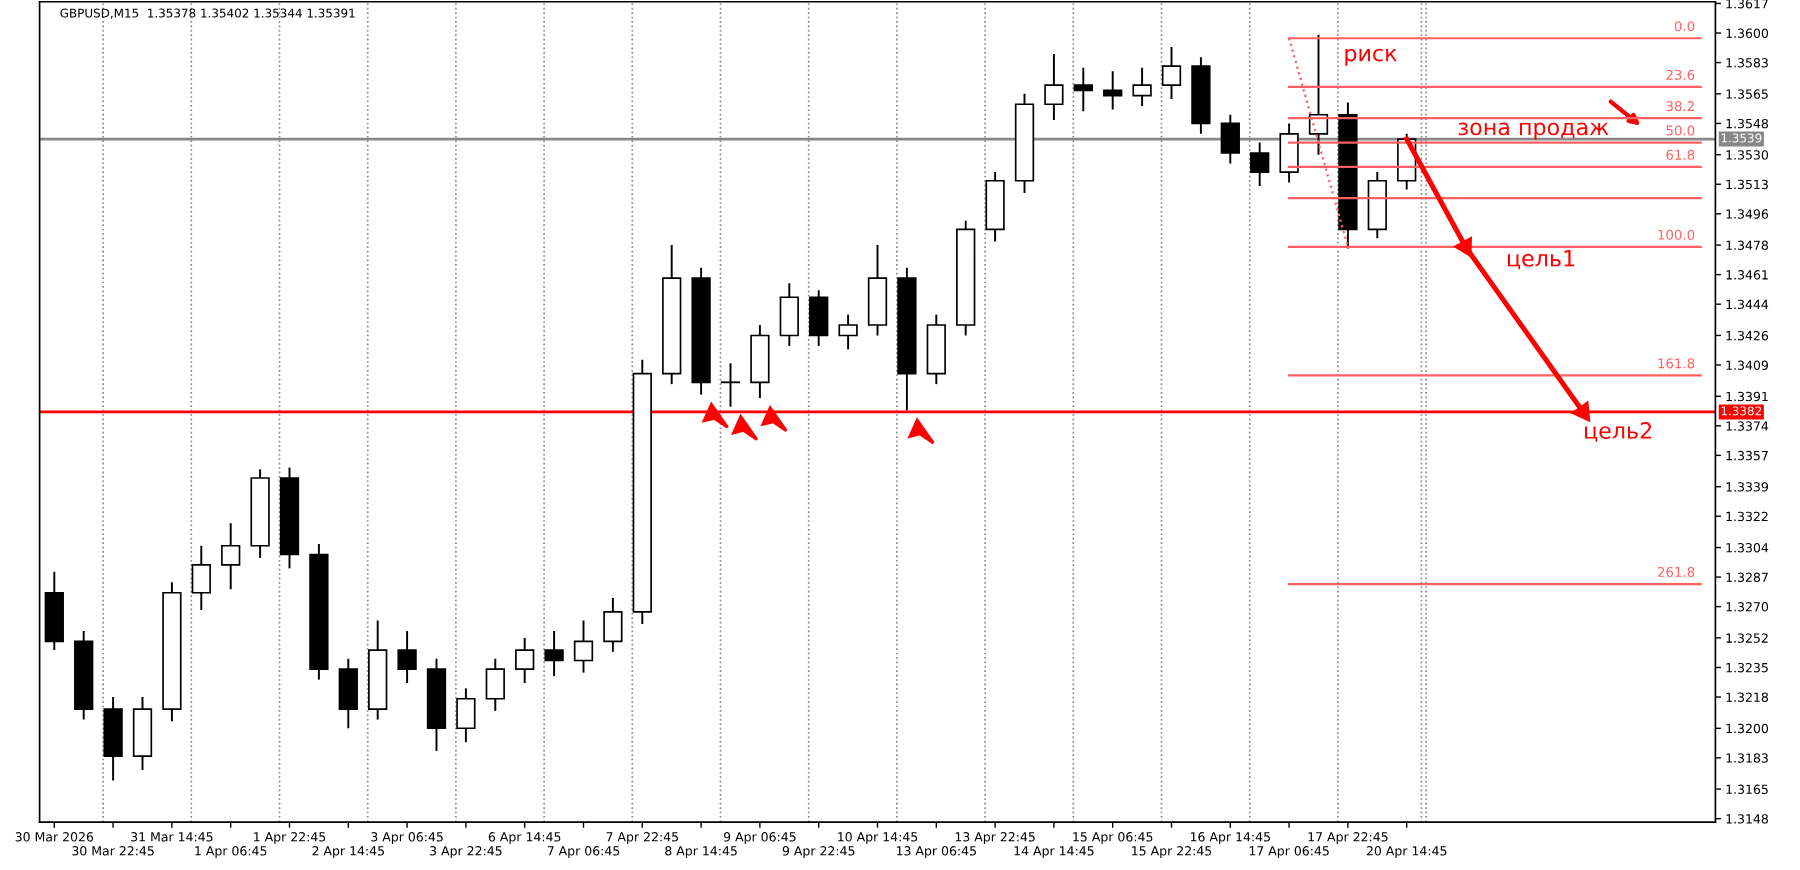 The height and width of the screenshot is (870, 1800). I want to click on annotation: цель2, so click(1618, 432).